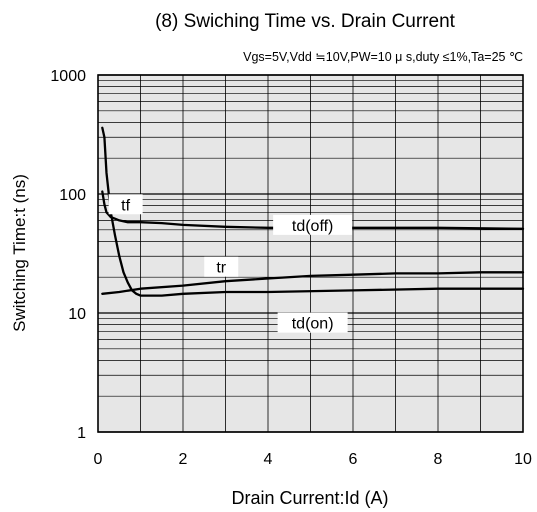  What do you see at coordinates (68, 255) in the screenshot?
I see `y-tick-labels: 1 10 100 1000` at bounding box center [68, 255].